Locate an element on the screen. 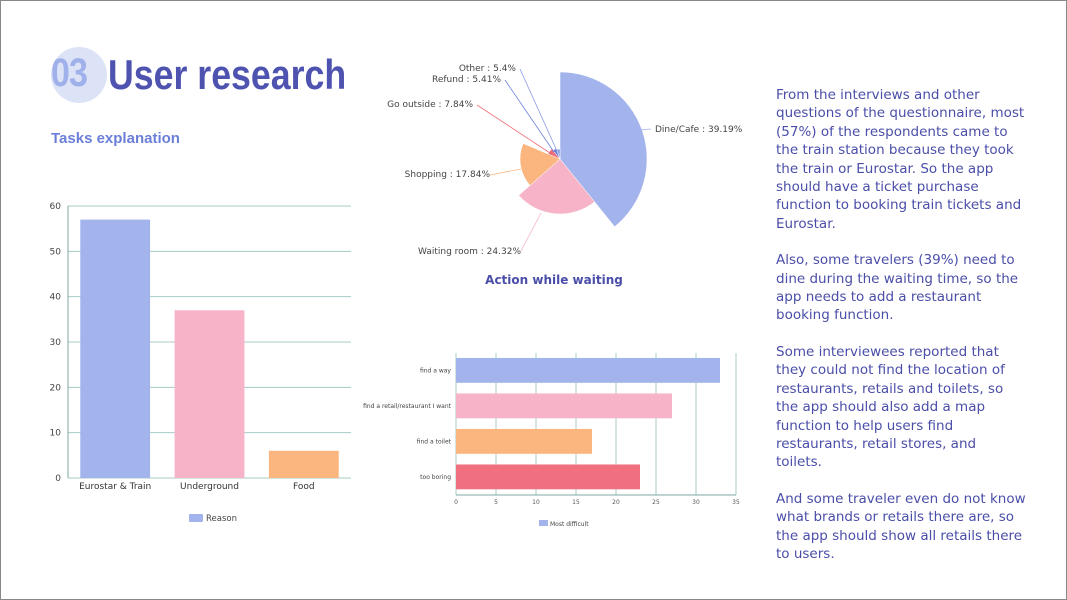 This screenshot has height=600, width=1067. x-tick-label: 15 is located at coordinates (576, 502).